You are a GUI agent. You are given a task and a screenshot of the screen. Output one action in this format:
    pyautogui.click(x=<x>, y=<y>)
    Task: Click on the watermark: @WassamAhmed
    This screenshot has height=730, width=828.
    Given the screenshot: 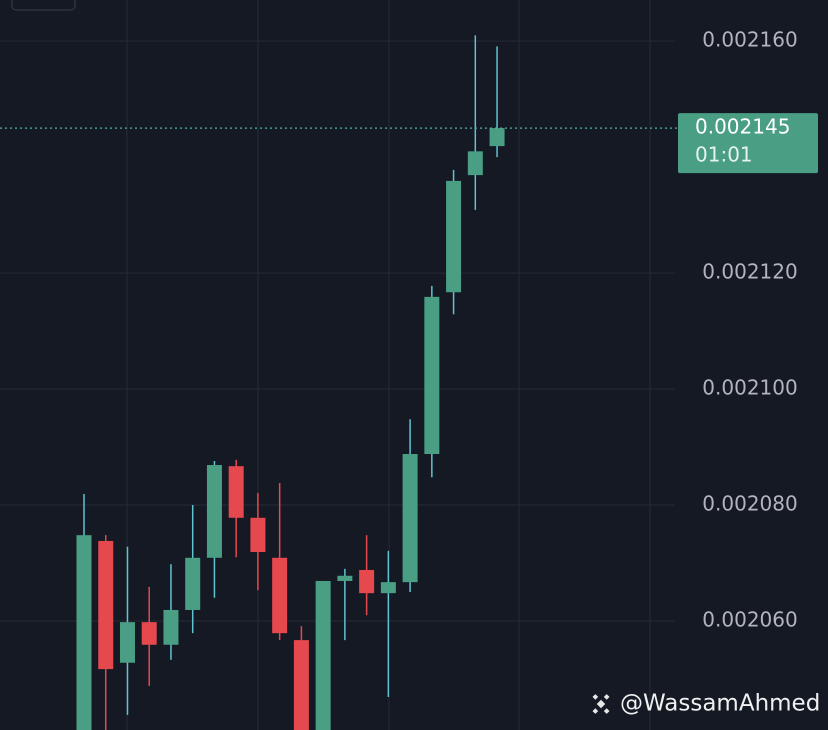 What is the action you would take?
    pyautogui.click(x=706, y=704)
    